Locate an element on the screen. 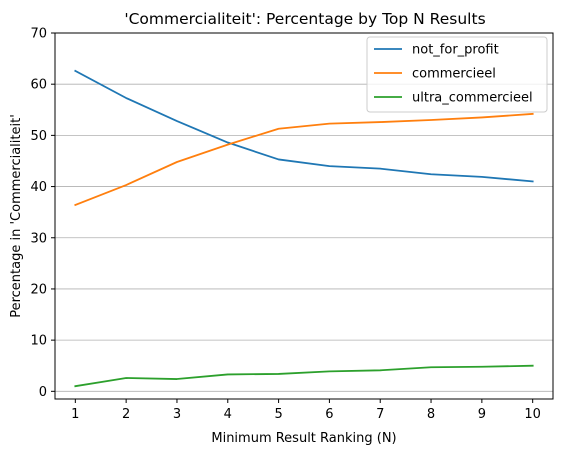 This screenshot has width=562, height=455. y-tick-label: 0 is located at coordinates (43, 392).